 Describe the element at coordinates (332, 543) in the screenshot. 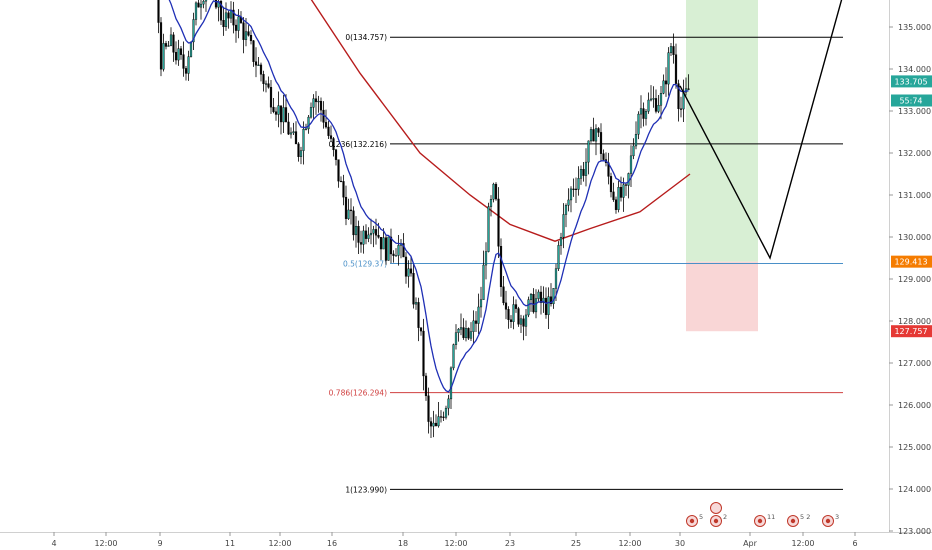

I see `x-tick-label: 16` at that location.